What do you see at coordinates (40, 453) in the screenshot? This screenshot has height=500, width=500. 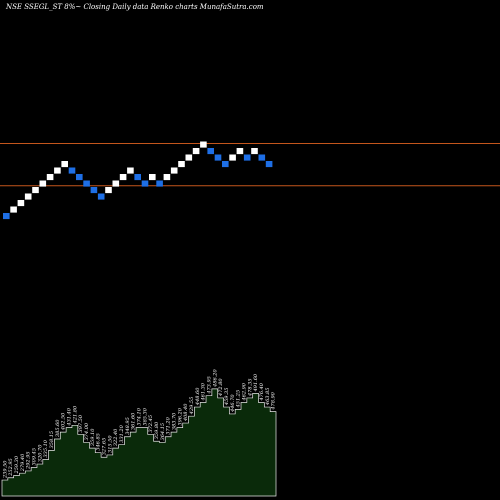 I see `volume-label: 320.70` at bounding box center [40, 453].